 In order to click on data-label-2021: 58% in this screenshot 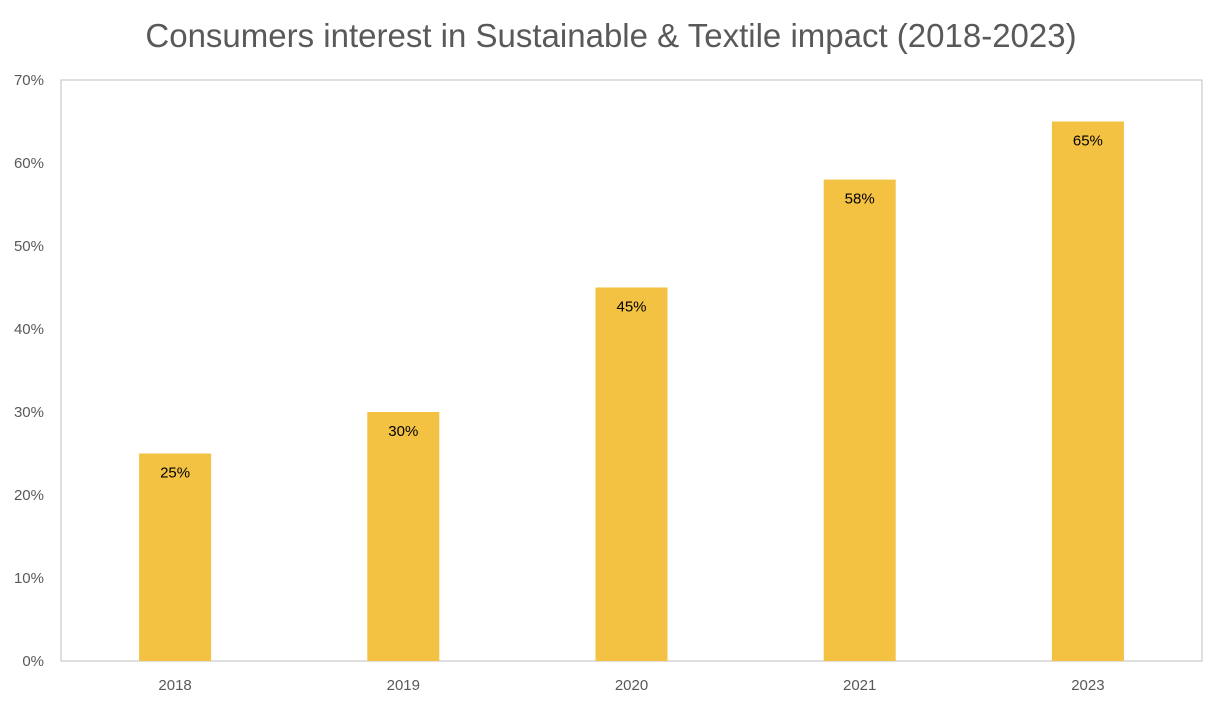, I will do `click(860, 199)`.